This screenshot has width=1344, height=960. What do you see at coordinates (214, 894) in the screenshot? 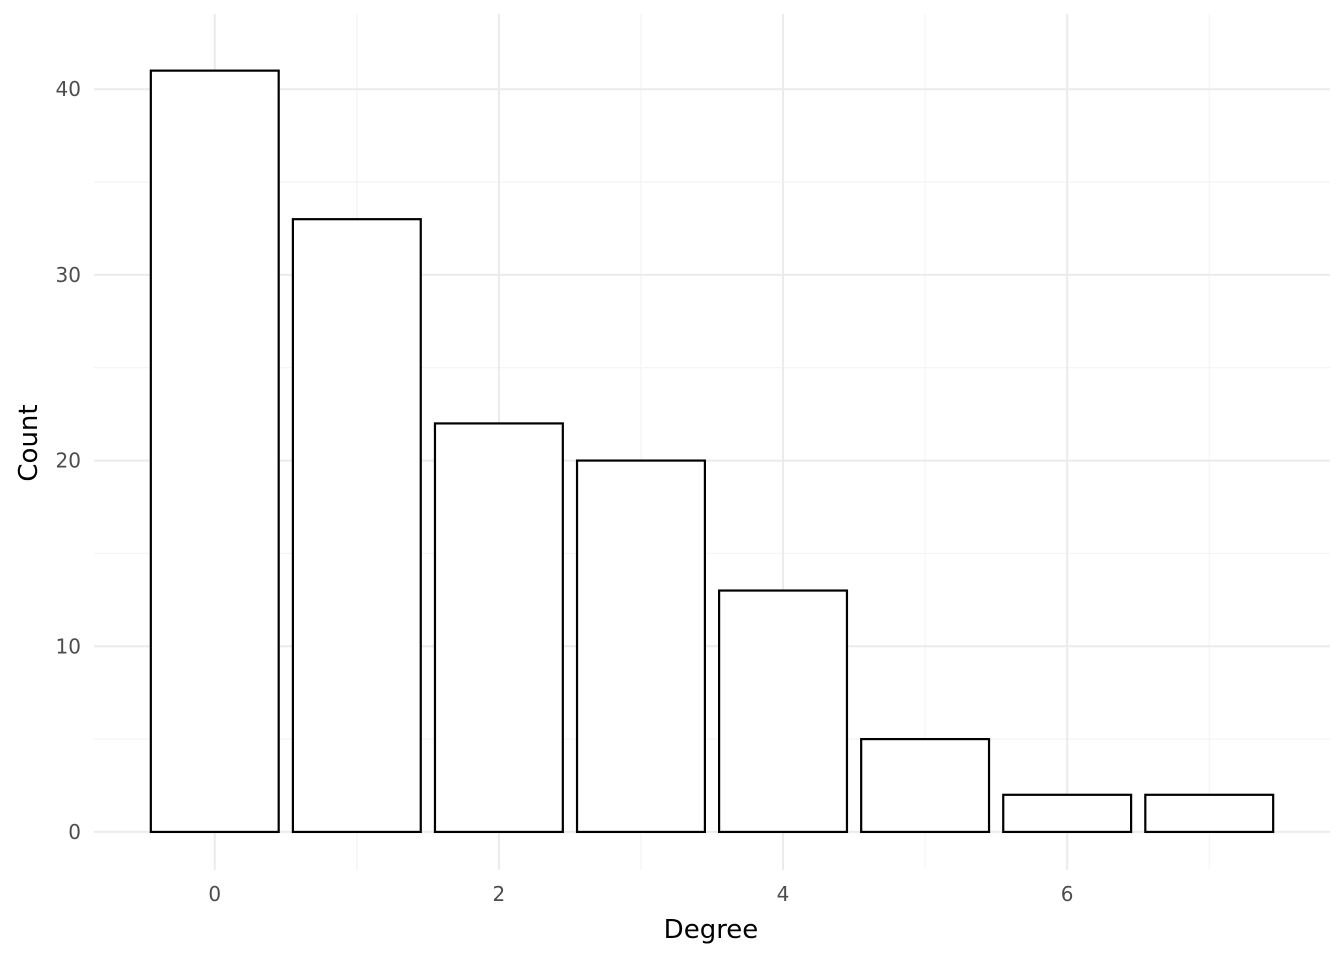
I see `x-tick-label: 0` at bounding box center [214, 894].